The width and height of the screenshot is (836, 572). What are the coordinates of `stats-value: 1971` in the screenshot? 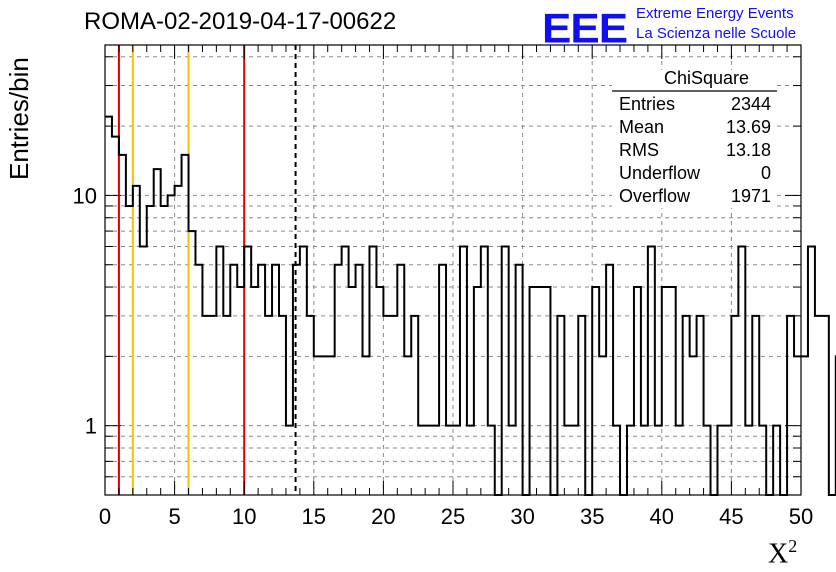 It's located at (751, 196).